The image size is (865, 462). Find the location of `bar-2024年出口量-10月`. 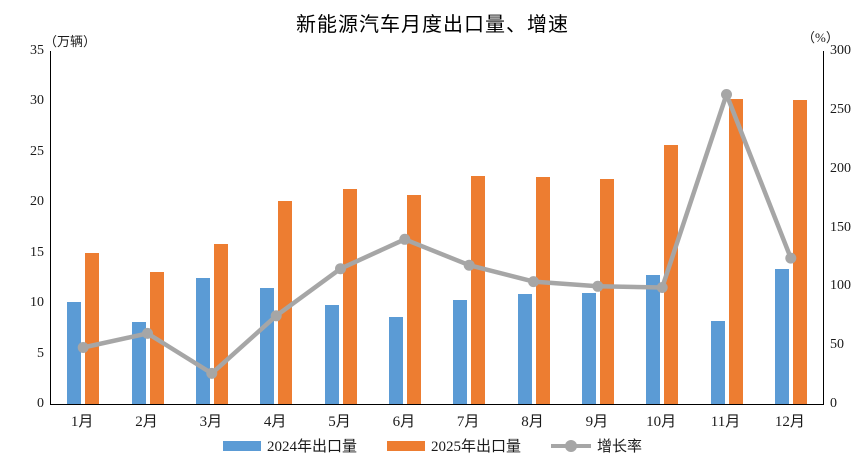

bar-2024年出口量-10月 is located at coordinates (653, 339).